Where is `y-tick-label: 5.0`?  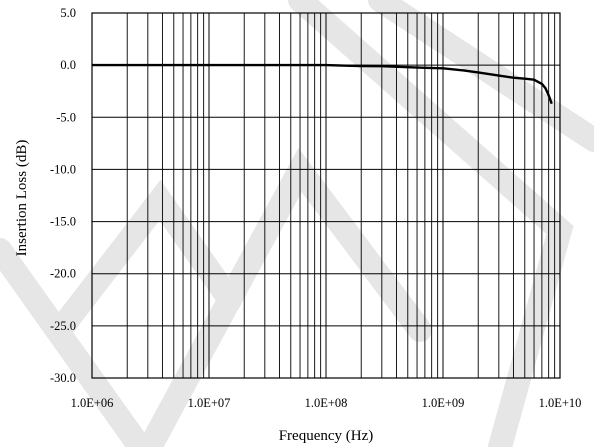 y-tick-label: 5.0 is located at coordinates (68, 13).